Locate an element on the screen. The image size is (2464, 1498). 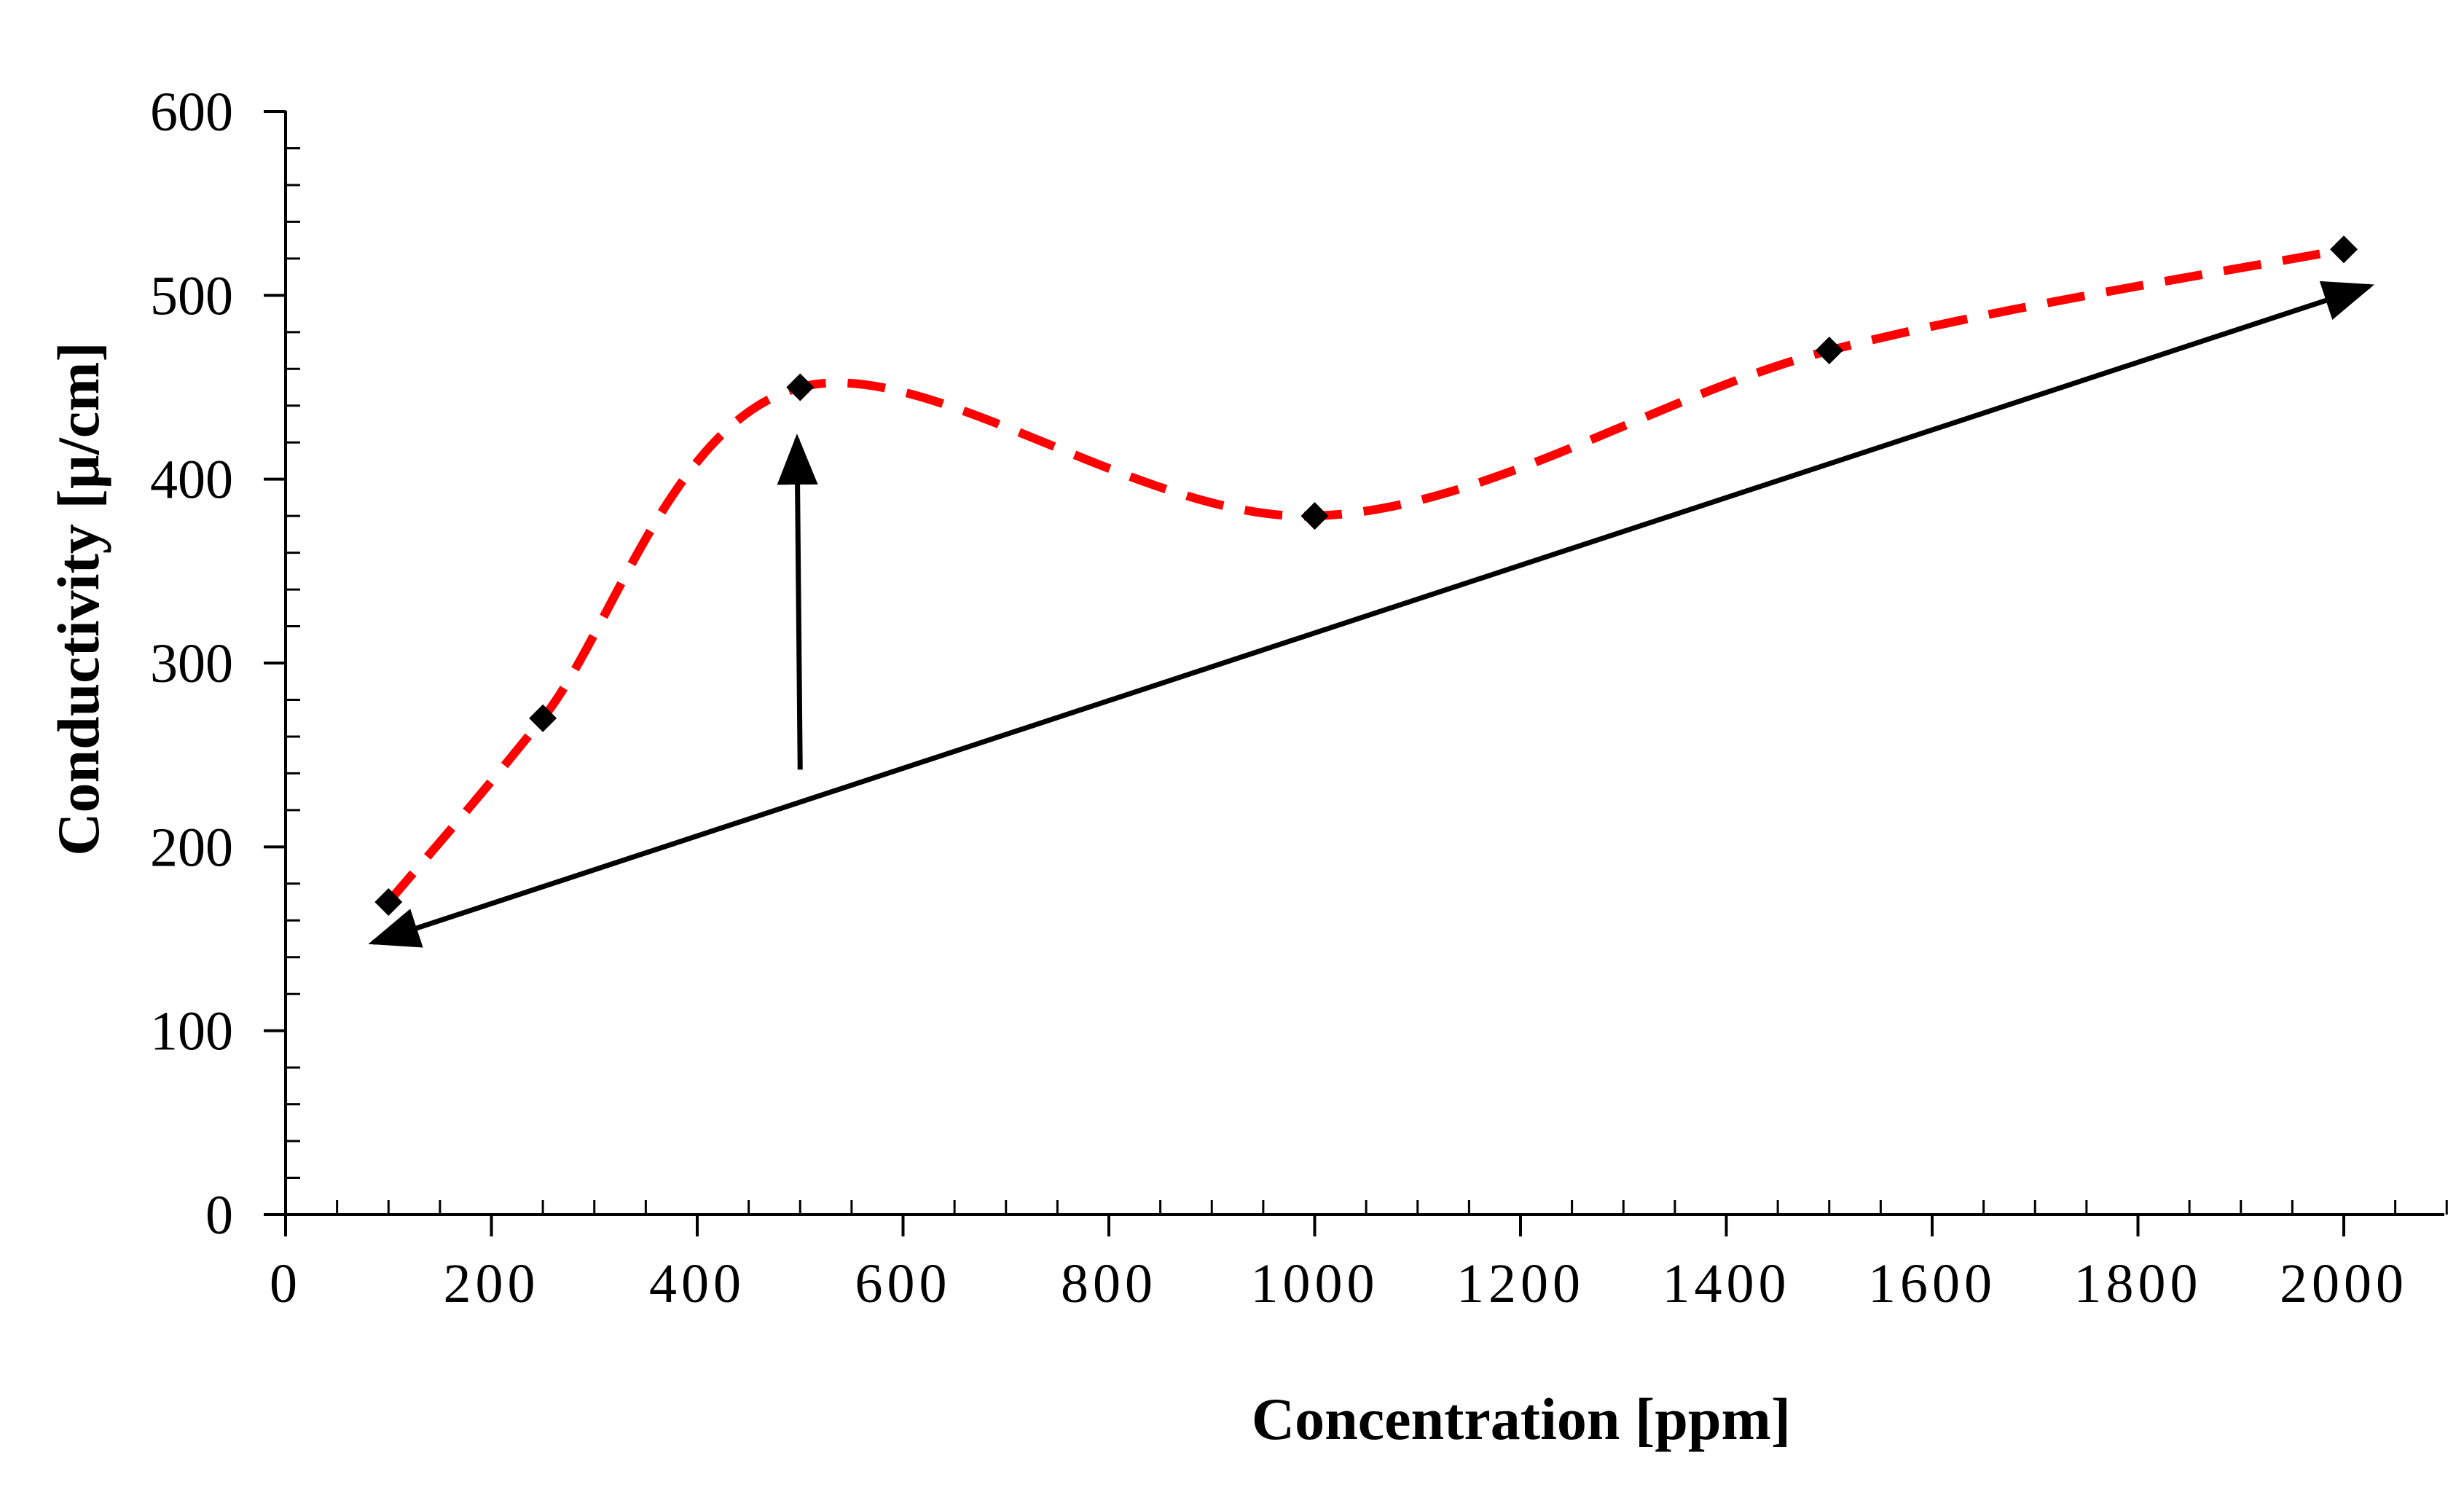
y-tick-label: 400 is located at coordinates (191, 480).